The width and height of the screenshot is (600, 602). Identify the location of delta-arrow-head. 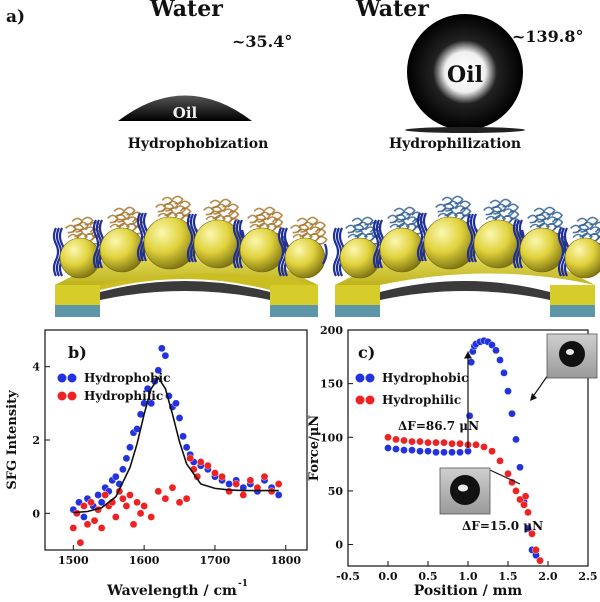
(468, 355).